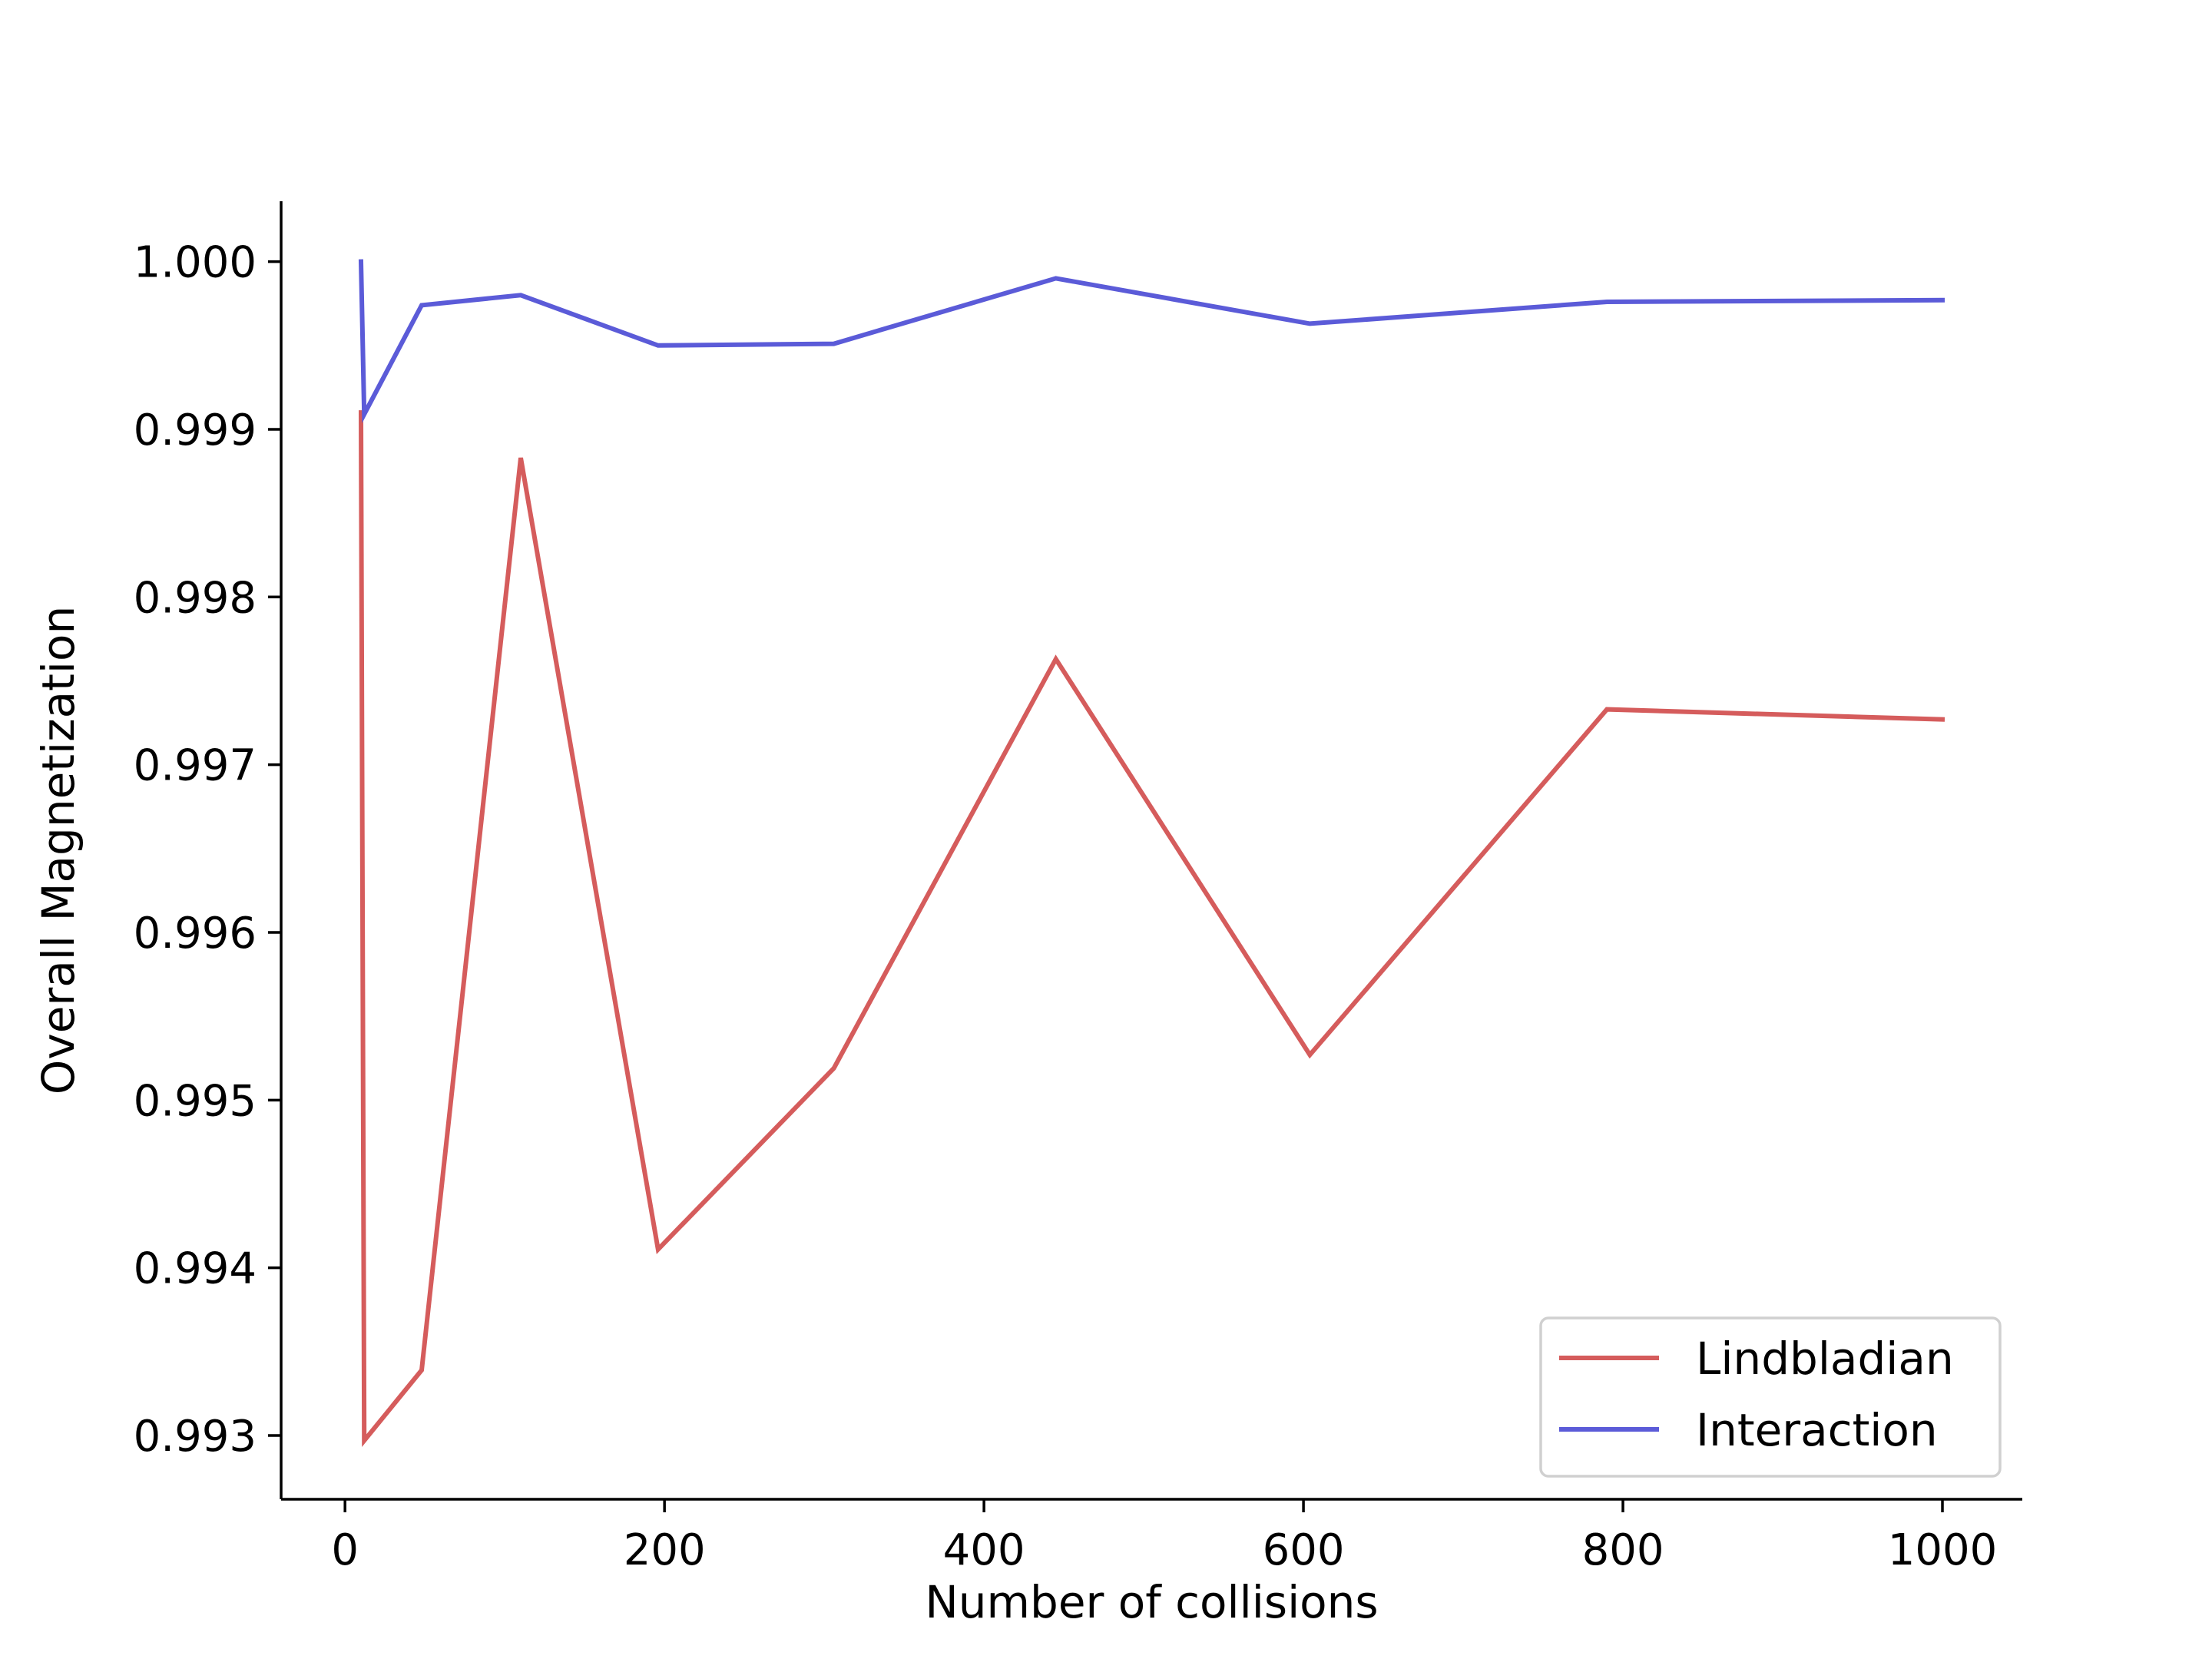 This screenshot has height=1659, width=2212. Describe the element at coordinates (1151, 341) in the screenshot. I see `series-line-interaction` at that location.